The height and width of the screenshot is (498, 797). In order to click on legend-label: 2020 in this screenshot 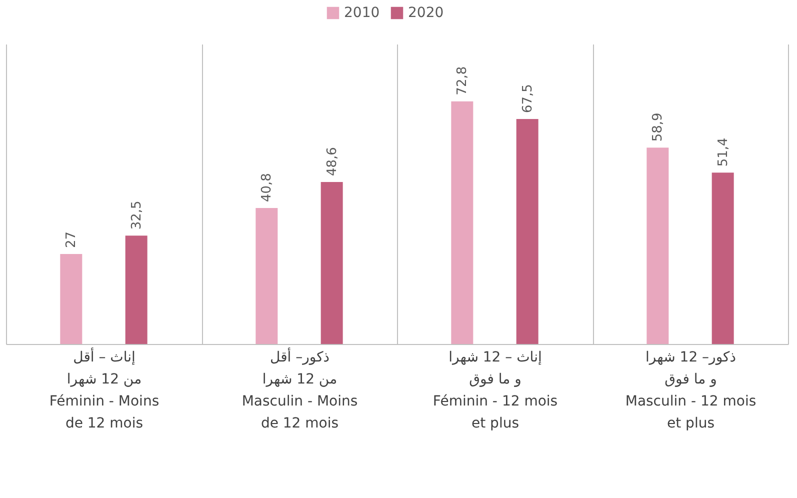, I will do `click(426, 13)`.